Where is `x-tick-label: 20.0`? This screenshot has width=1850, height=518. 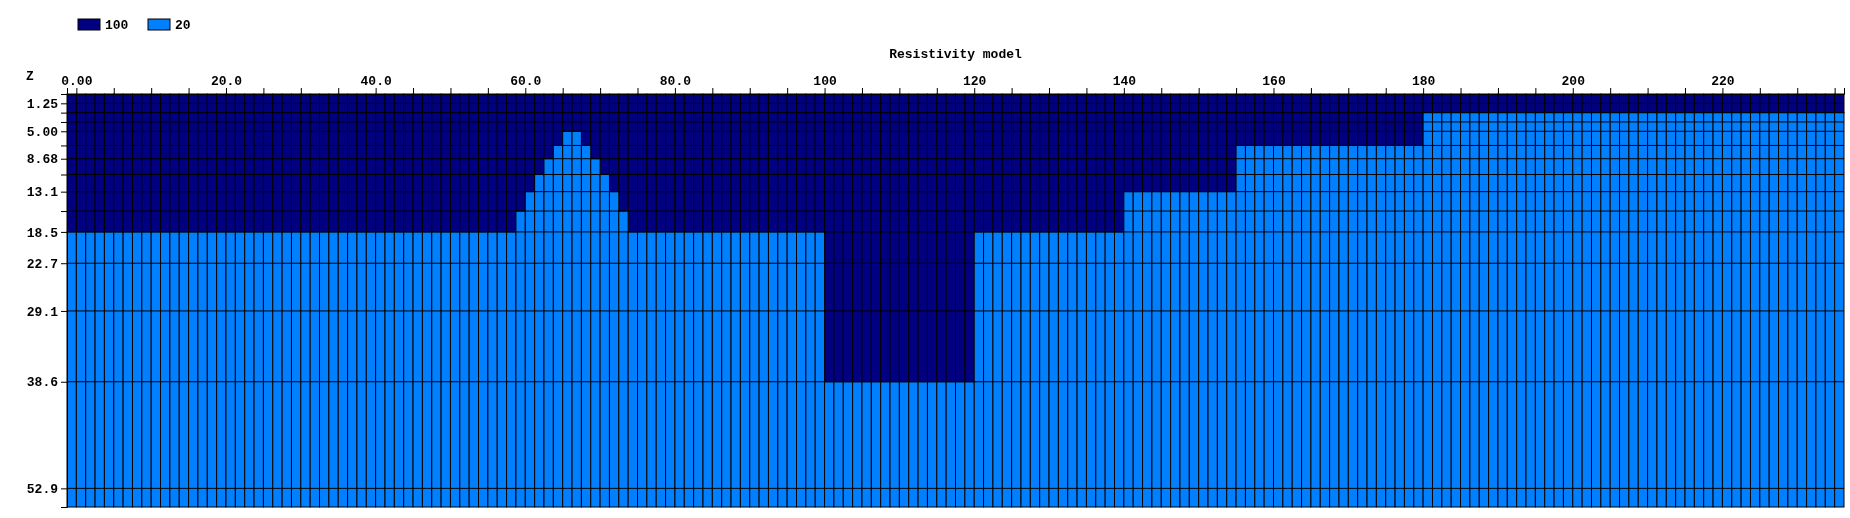
x-tick-label: 20.0 is located at coordinates (226, 81).